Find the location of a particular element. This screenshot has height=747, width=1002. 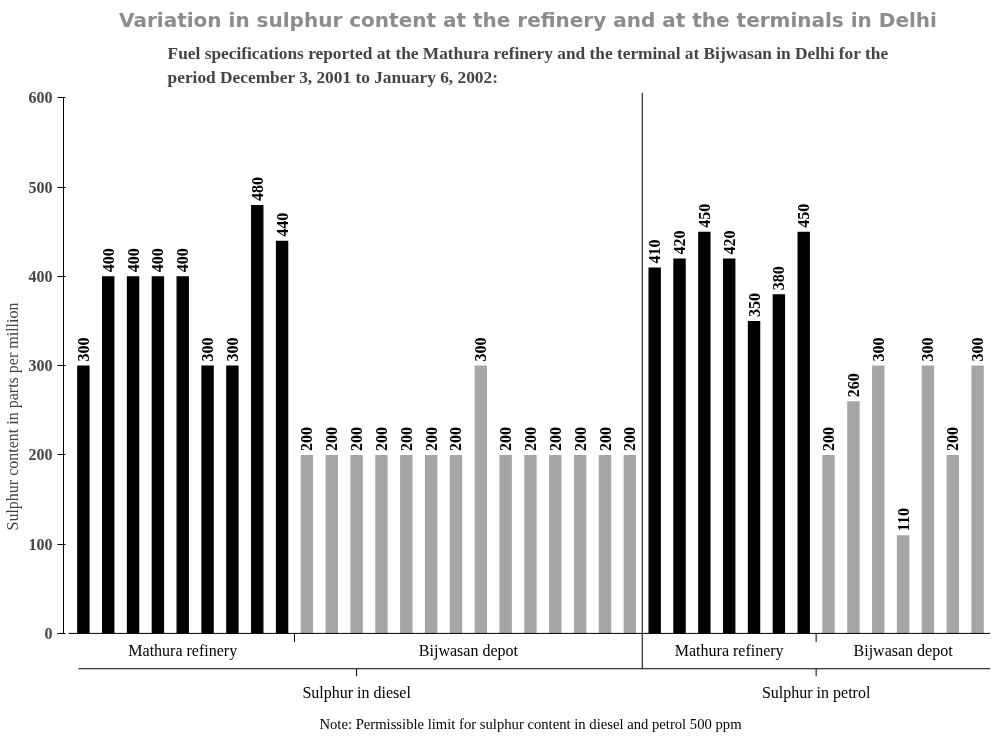

y-tick-label: 100 is located at coordinates (40, 544).